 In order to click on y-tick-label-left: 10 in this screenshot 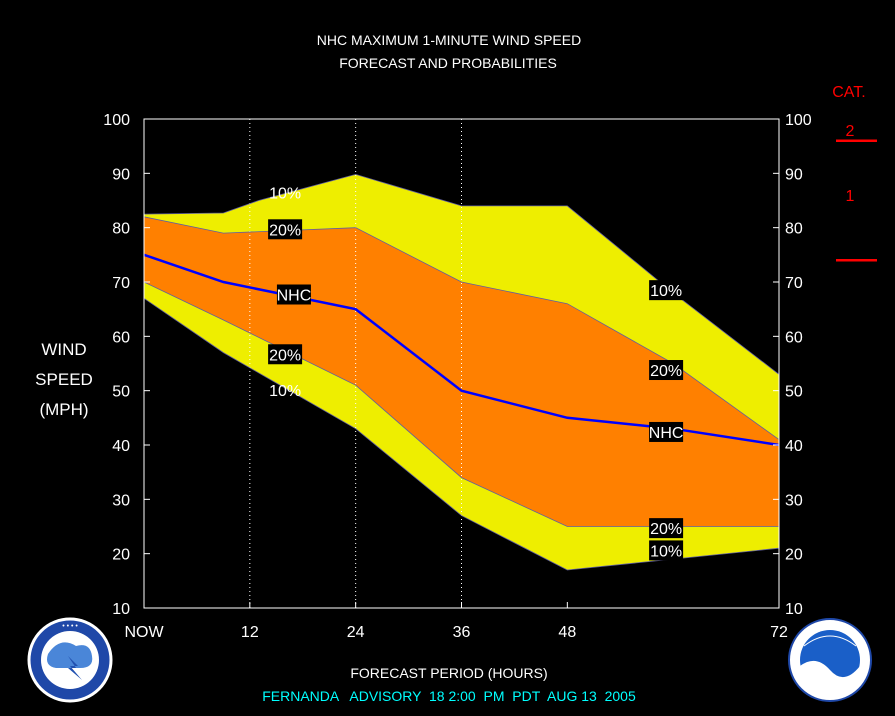, I will do `click(121, 609)`.